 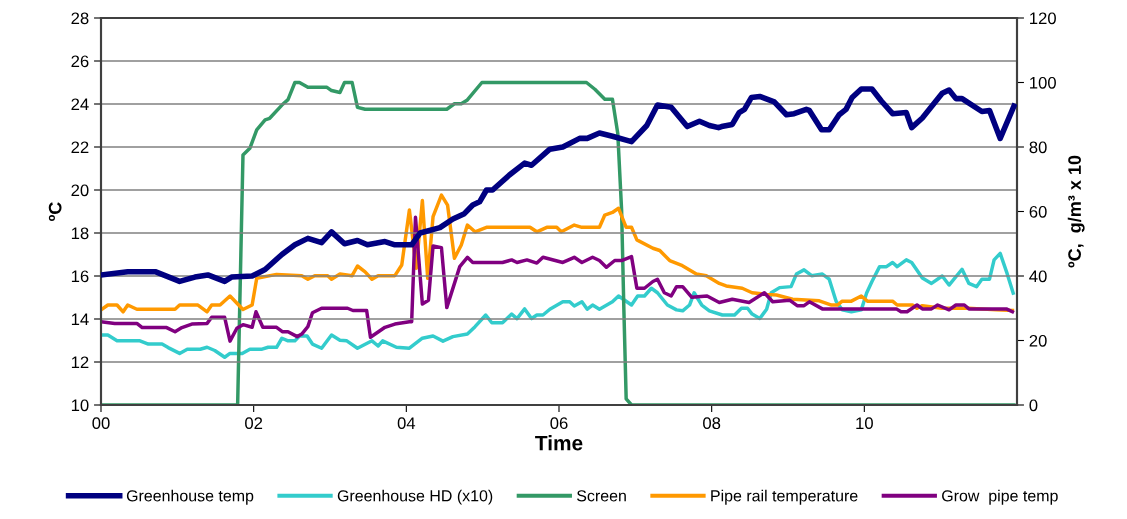 I want to click on y-axis-title: ºC, so click(x=55, y=211).